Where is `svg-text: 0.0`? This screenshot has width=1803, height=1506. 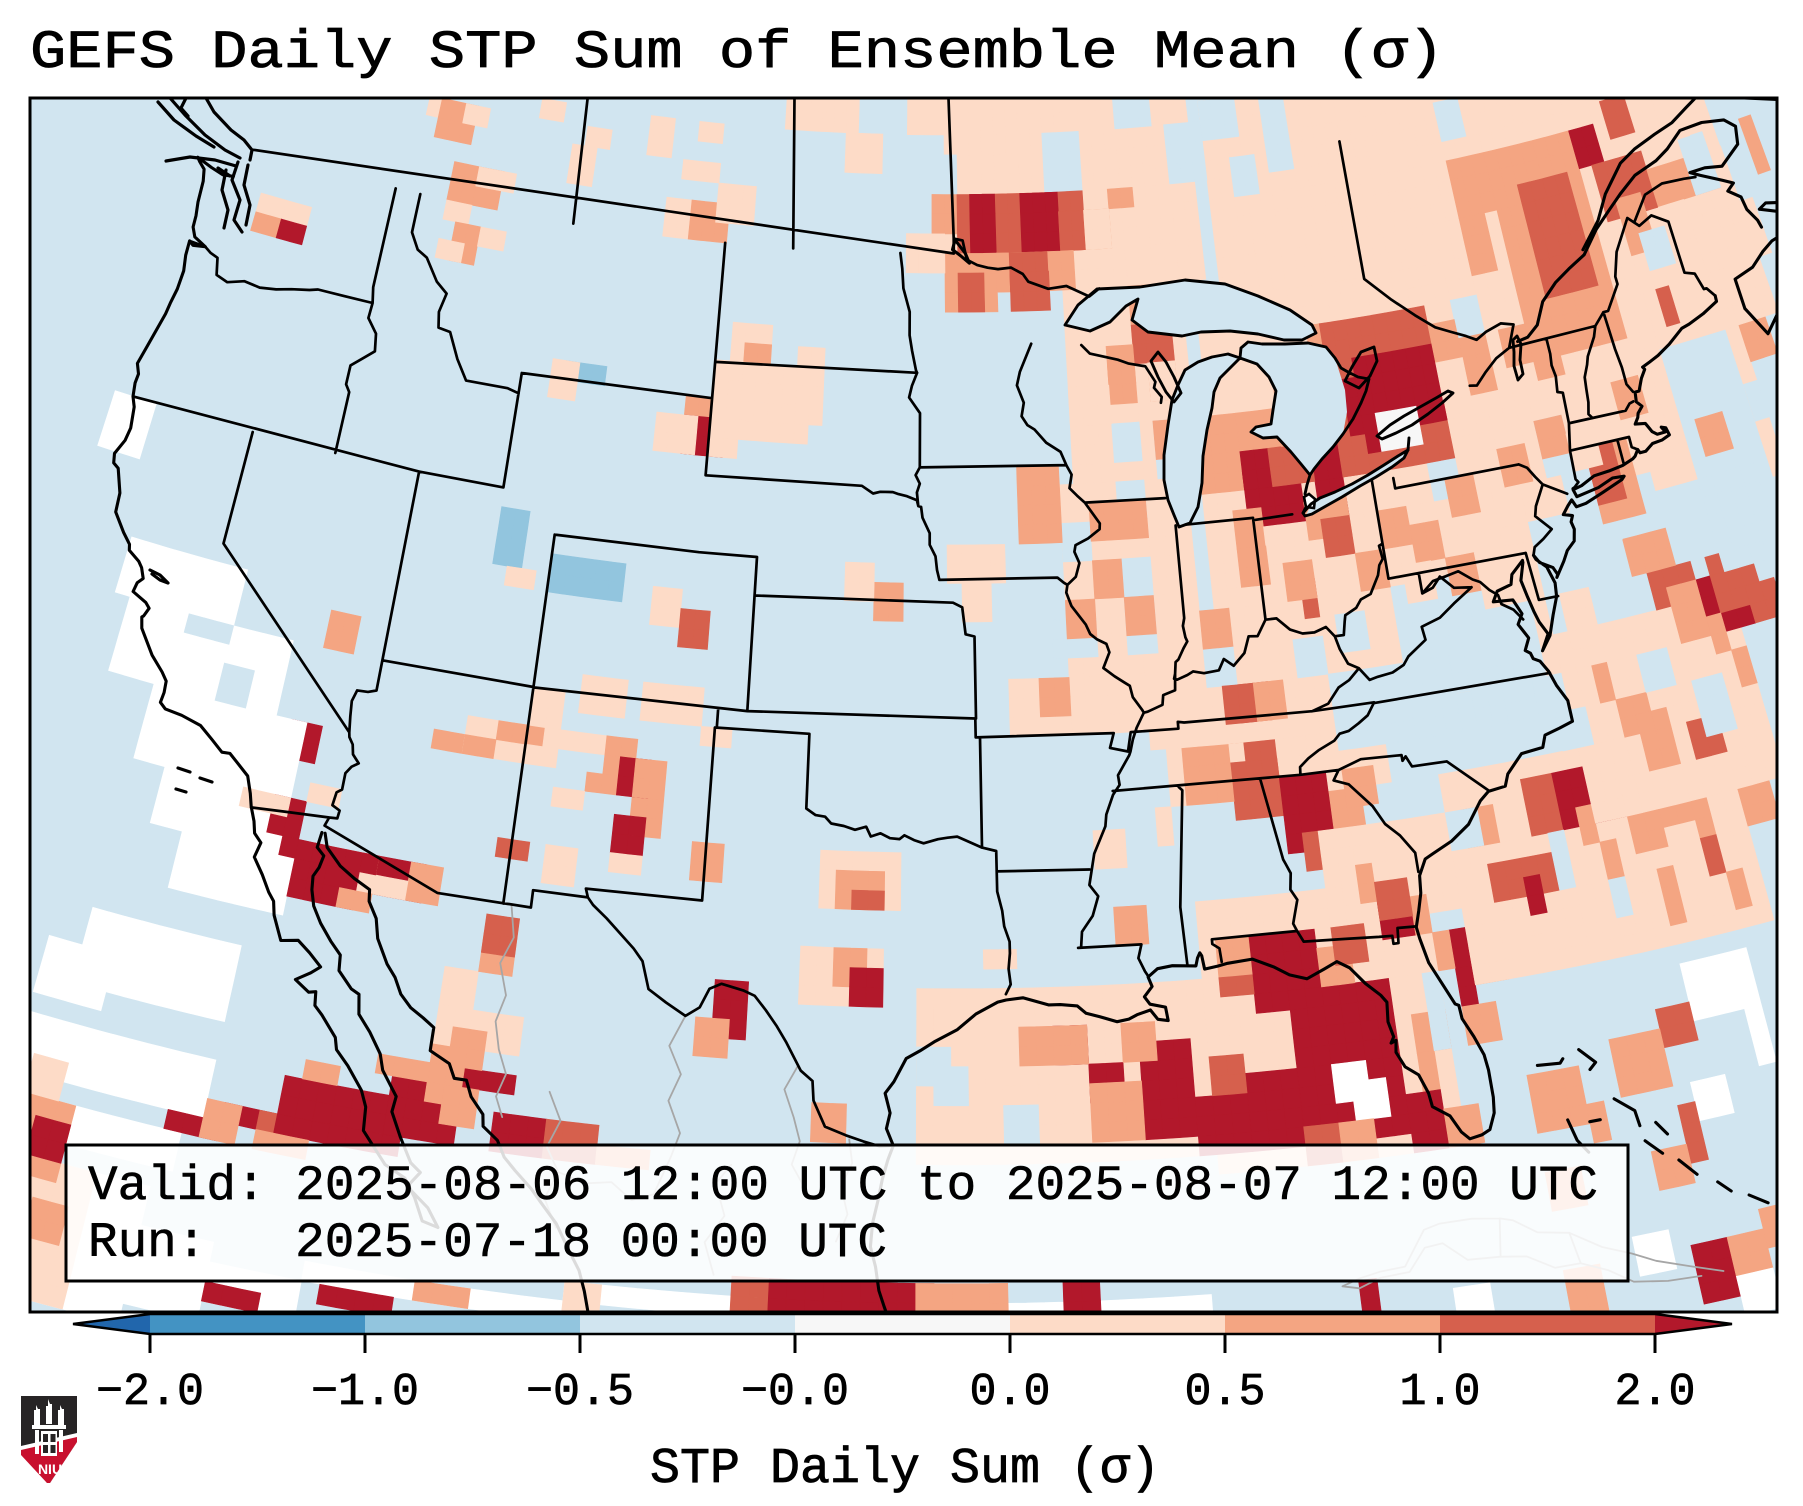 svg-text: 0.0 is located at coordinates (1009, 1392).